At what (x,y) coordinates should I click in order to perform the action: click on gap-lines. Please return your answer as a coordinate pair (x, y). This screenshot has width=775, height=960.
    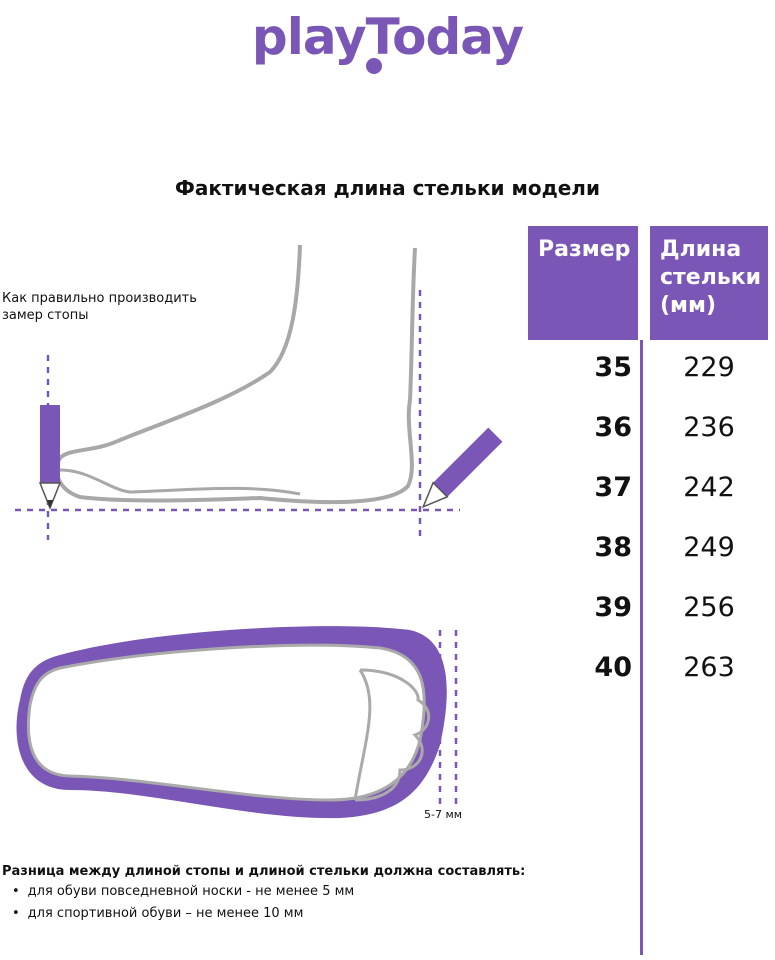
    Looking at the image, I should click on (448, 720).